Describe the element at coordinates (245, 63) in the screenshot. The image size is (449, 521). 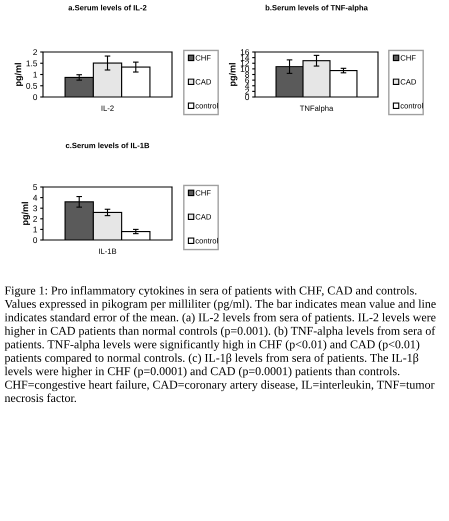
I see `y-tick-label: 12` at that location.